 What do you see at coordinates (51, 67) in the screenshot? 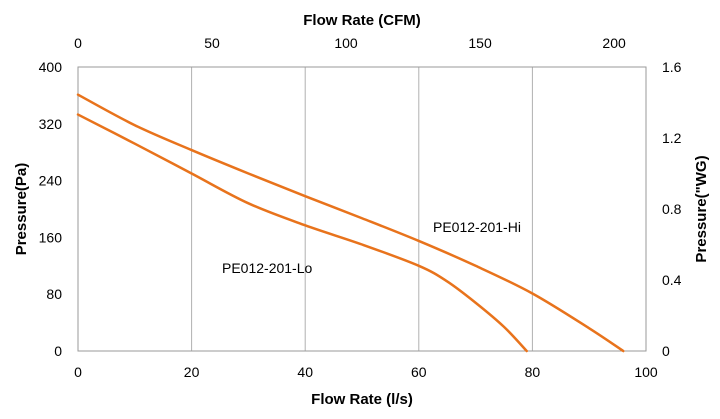
I see `y-tick-label: 400` at bounding box center [51, 67].